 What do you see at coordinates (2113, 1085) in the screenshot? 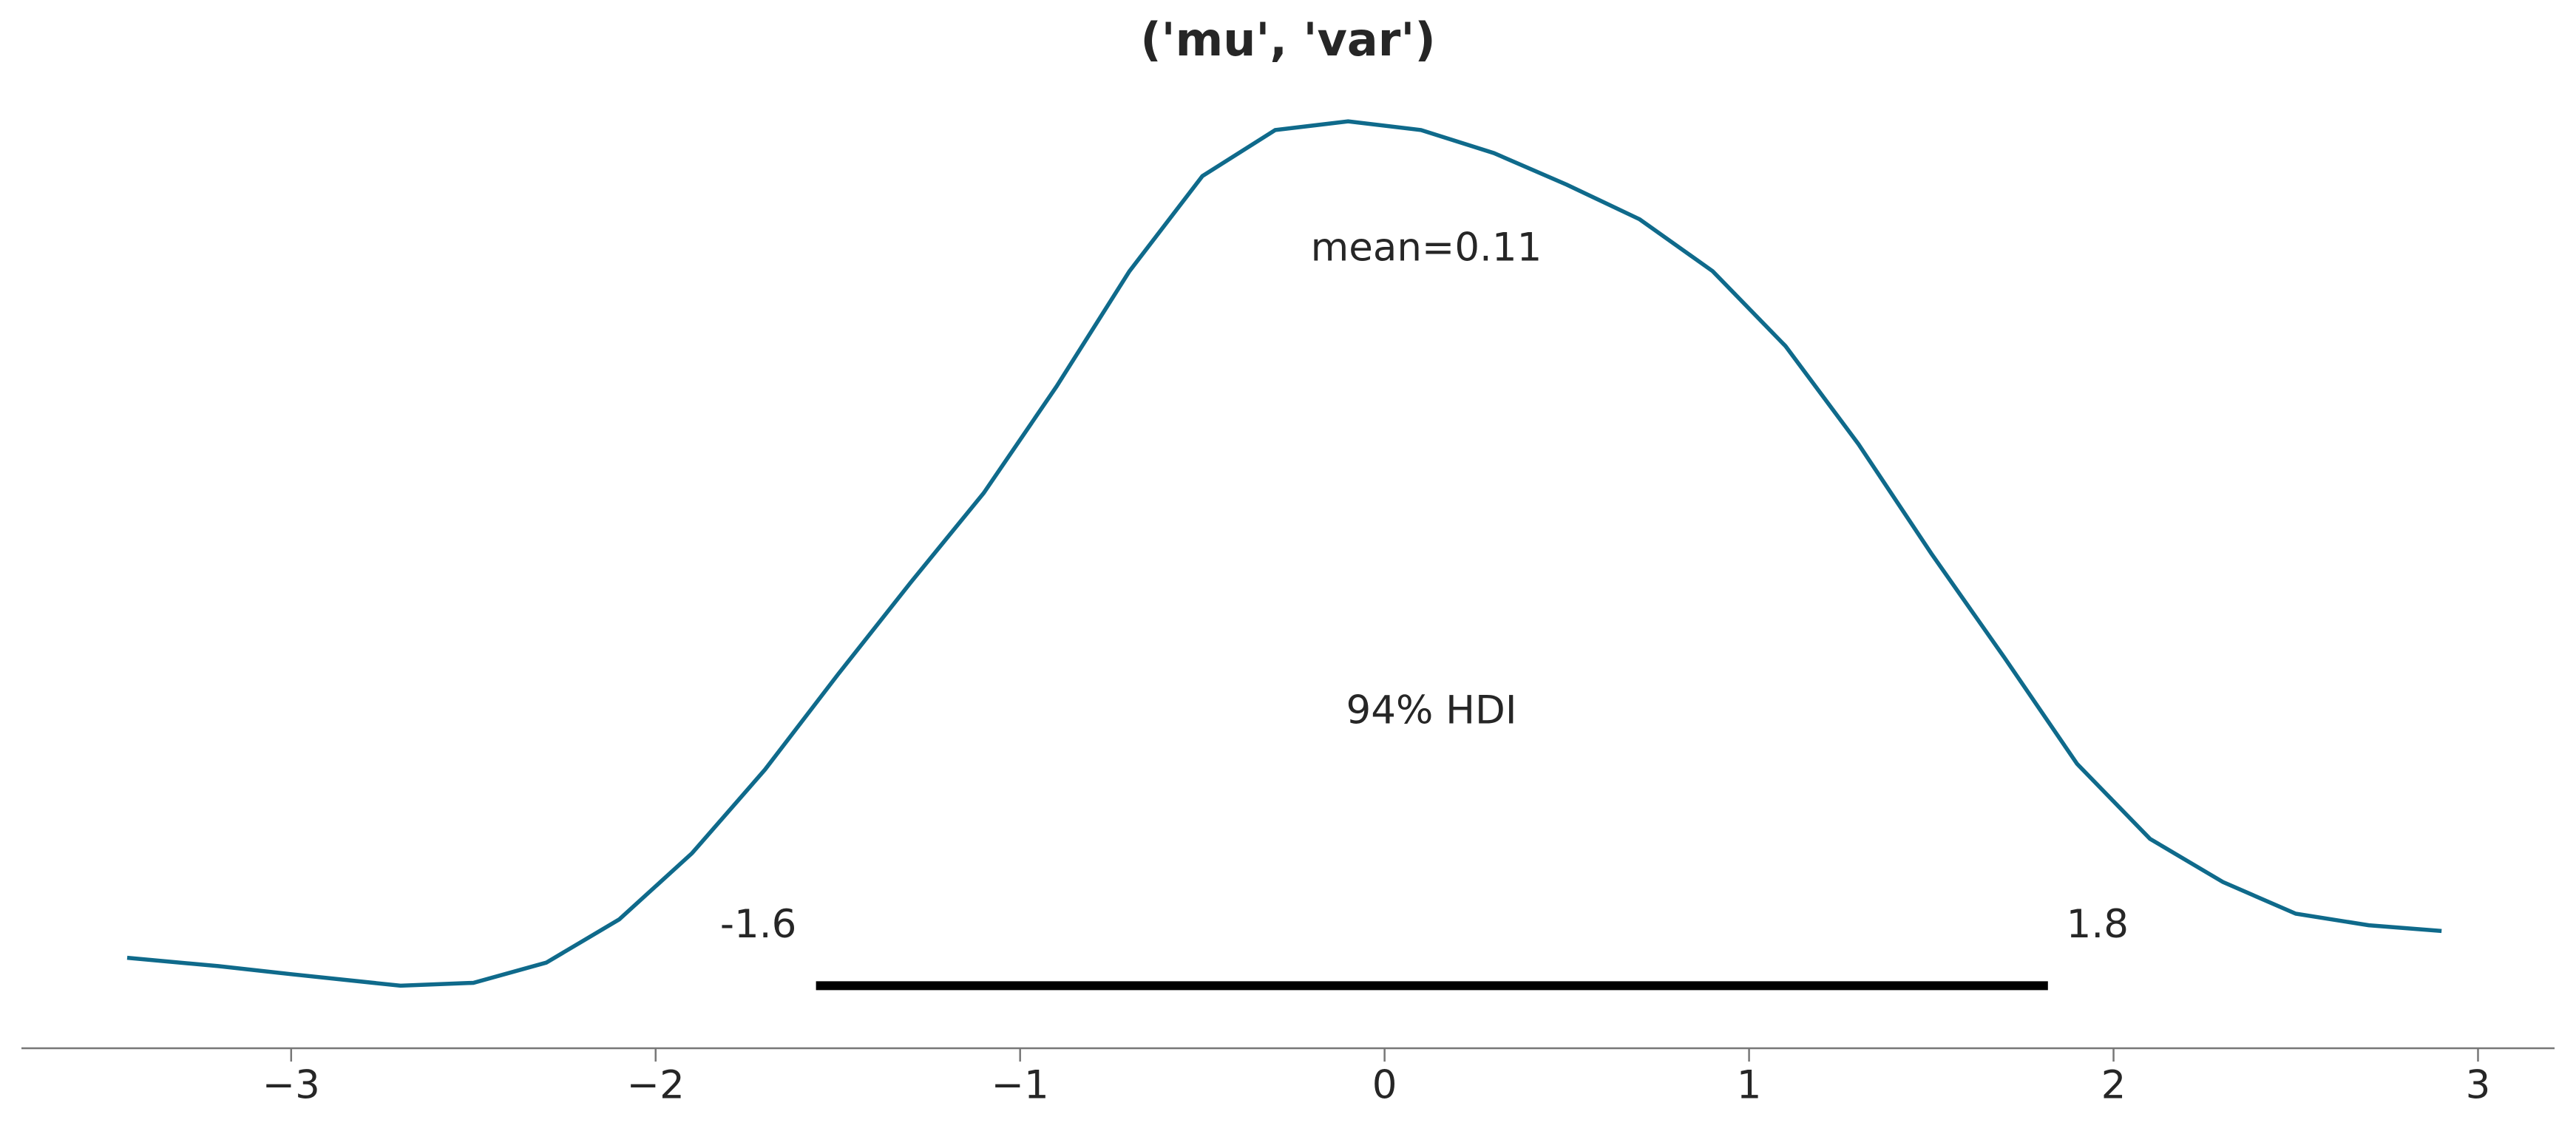
I see `x-tick-label: 2` at bounding box center [2113, 1085].